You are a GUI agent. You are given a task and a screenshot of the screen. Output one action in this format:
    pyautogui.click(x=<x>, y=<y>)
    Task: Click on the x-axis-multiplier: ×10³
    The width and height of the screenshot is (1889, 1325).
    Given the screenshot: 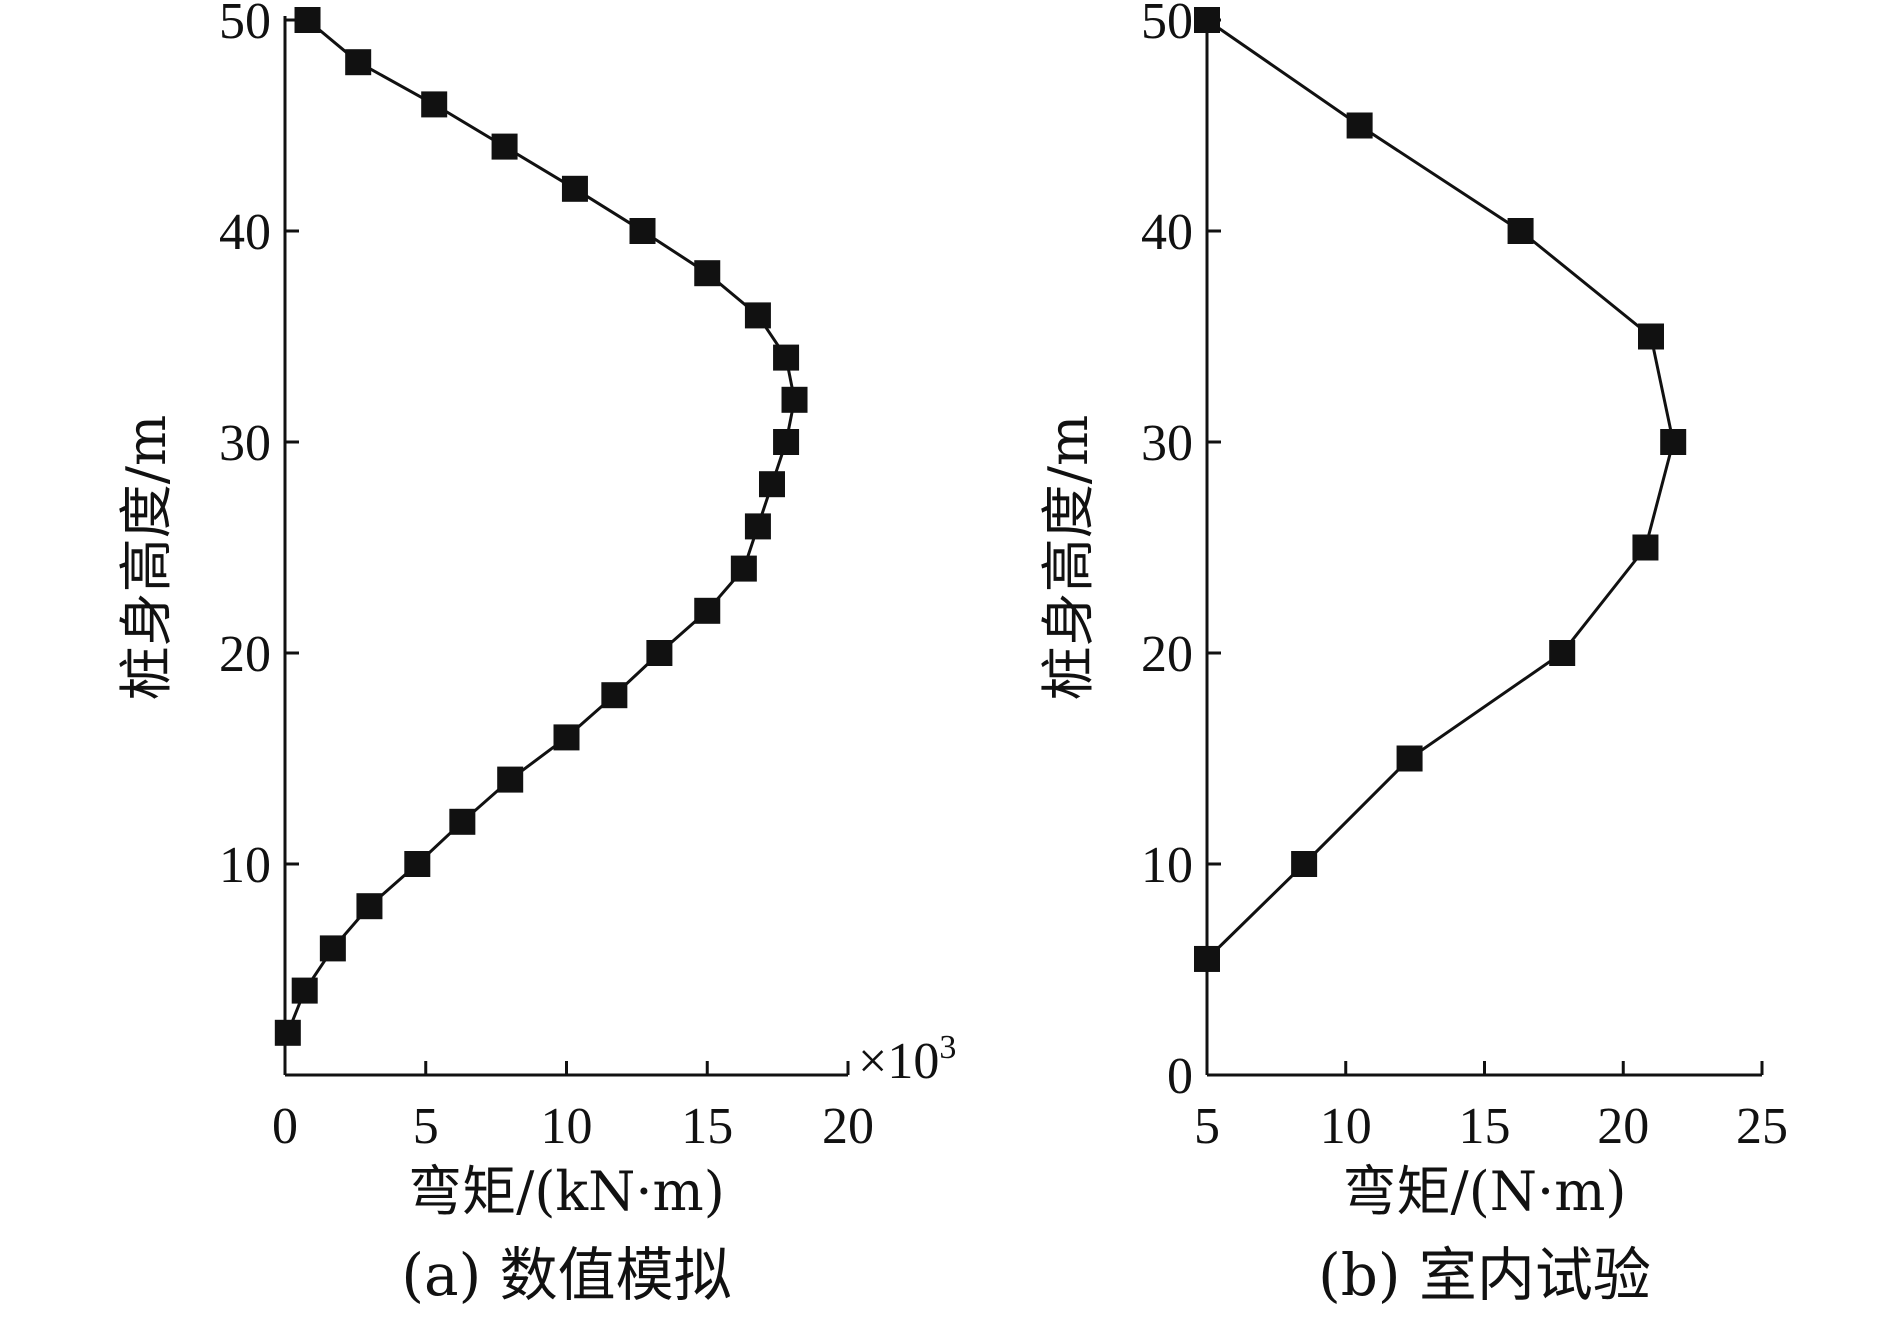 What is the action you would take?
    pyautogui.click(x=907, y=1059)
    